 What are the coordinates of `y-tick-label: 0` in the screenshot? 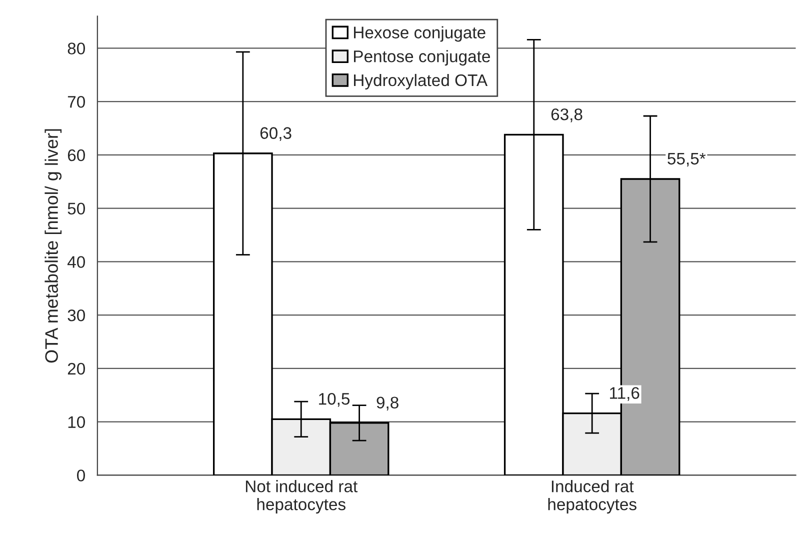 It's located at (81, 476).